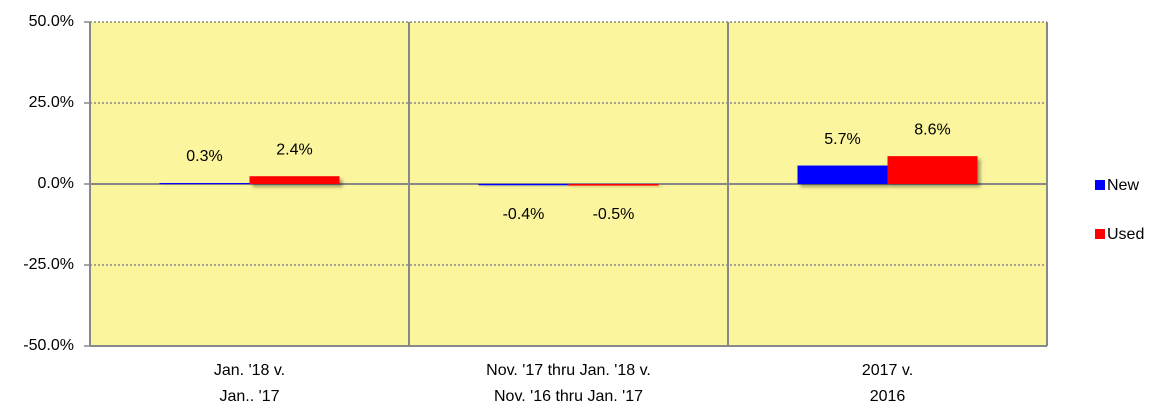 Image resolution: width=1155 pixels, height=409 pixels. Describe the element at coordinates (56, 183) in the screenshot. I see `y-tick-label: 0.0%` at that location.